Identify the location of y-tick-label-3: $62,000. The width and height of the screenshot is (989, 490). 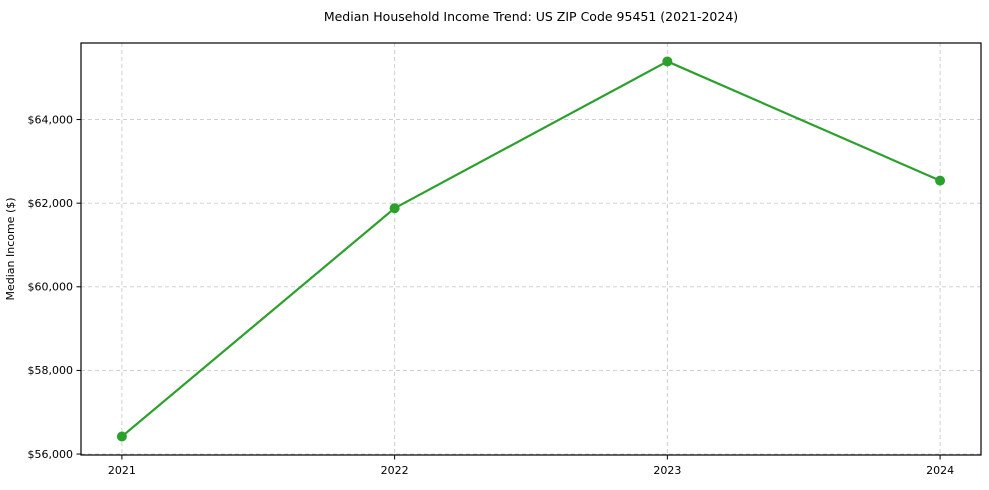
(51, 203).